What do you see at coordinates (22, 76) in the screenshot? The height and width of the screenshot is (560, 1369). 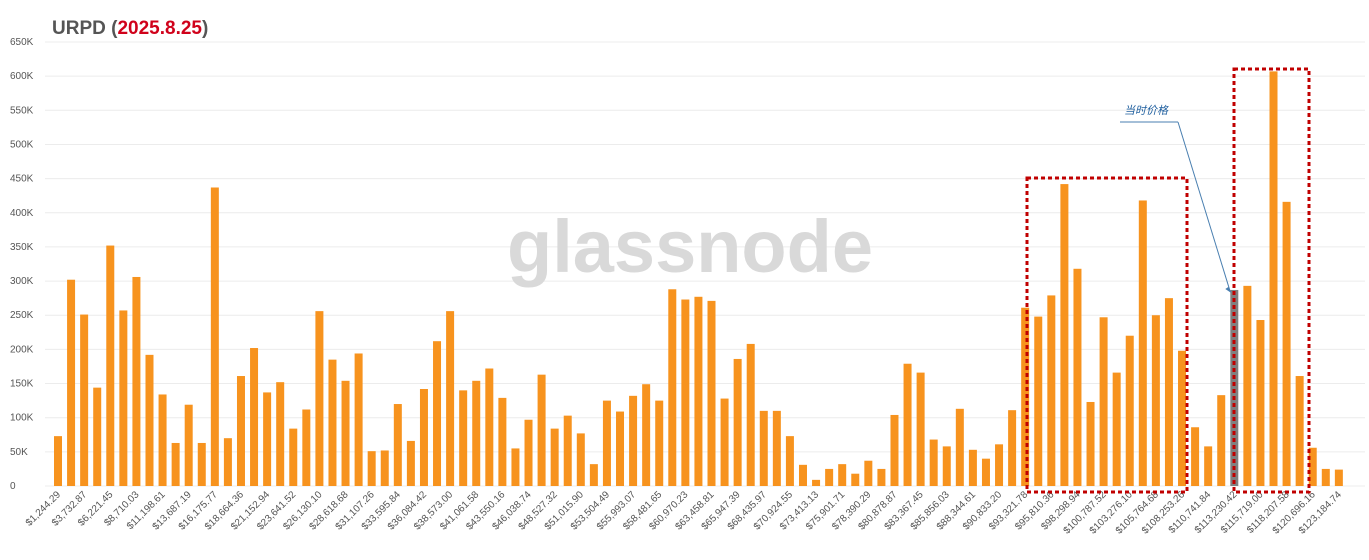 I see `y-tick-label: 600K` at bounding box center [22, 76].